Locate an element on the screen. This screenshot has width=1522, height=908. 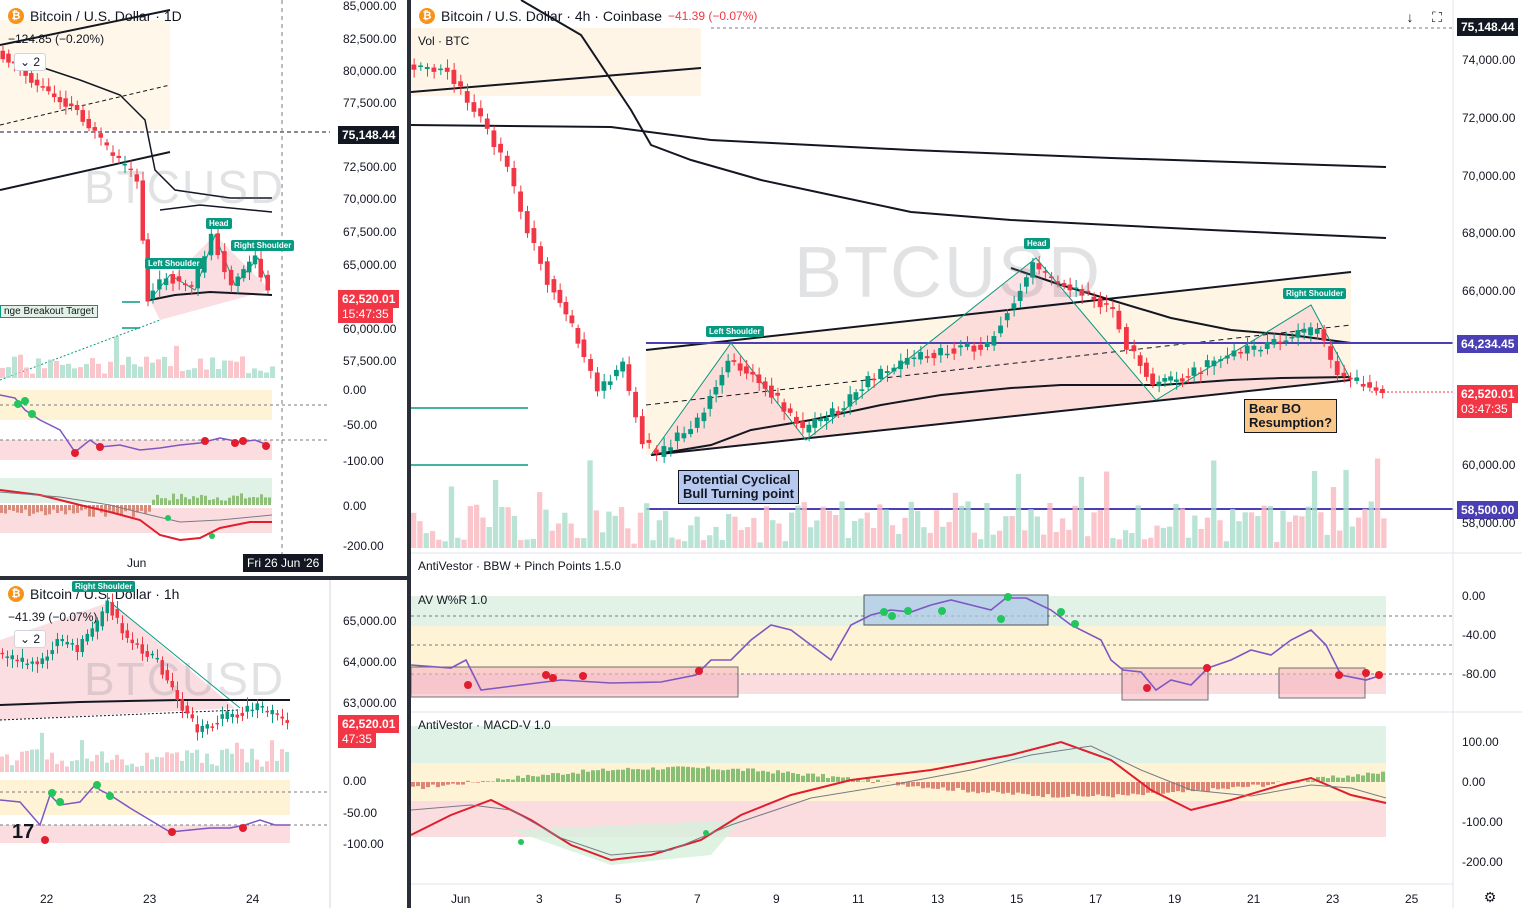
wr-signal-dot is located at coordinates (546, 675).